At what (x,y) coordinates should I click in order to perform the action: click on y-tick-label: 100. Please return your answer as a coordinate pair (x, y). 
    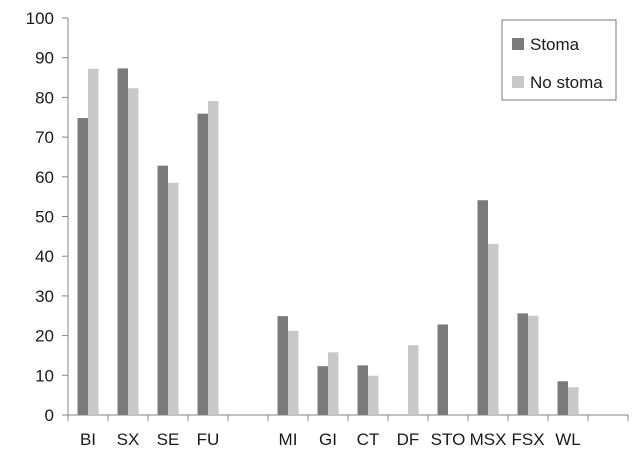
    Looking at the image, I should click on (40, 18).